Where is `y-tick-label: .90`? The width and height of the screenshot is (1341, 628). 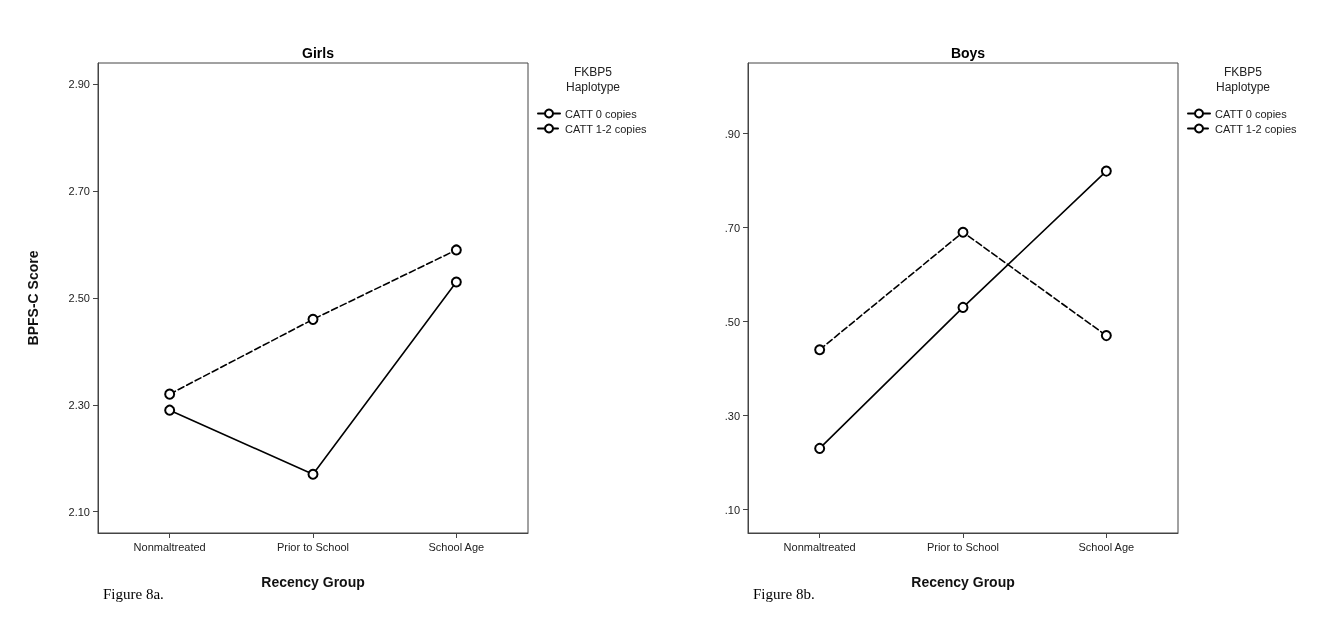
y-tick-label: .90 is located at coordinates (732, 133).